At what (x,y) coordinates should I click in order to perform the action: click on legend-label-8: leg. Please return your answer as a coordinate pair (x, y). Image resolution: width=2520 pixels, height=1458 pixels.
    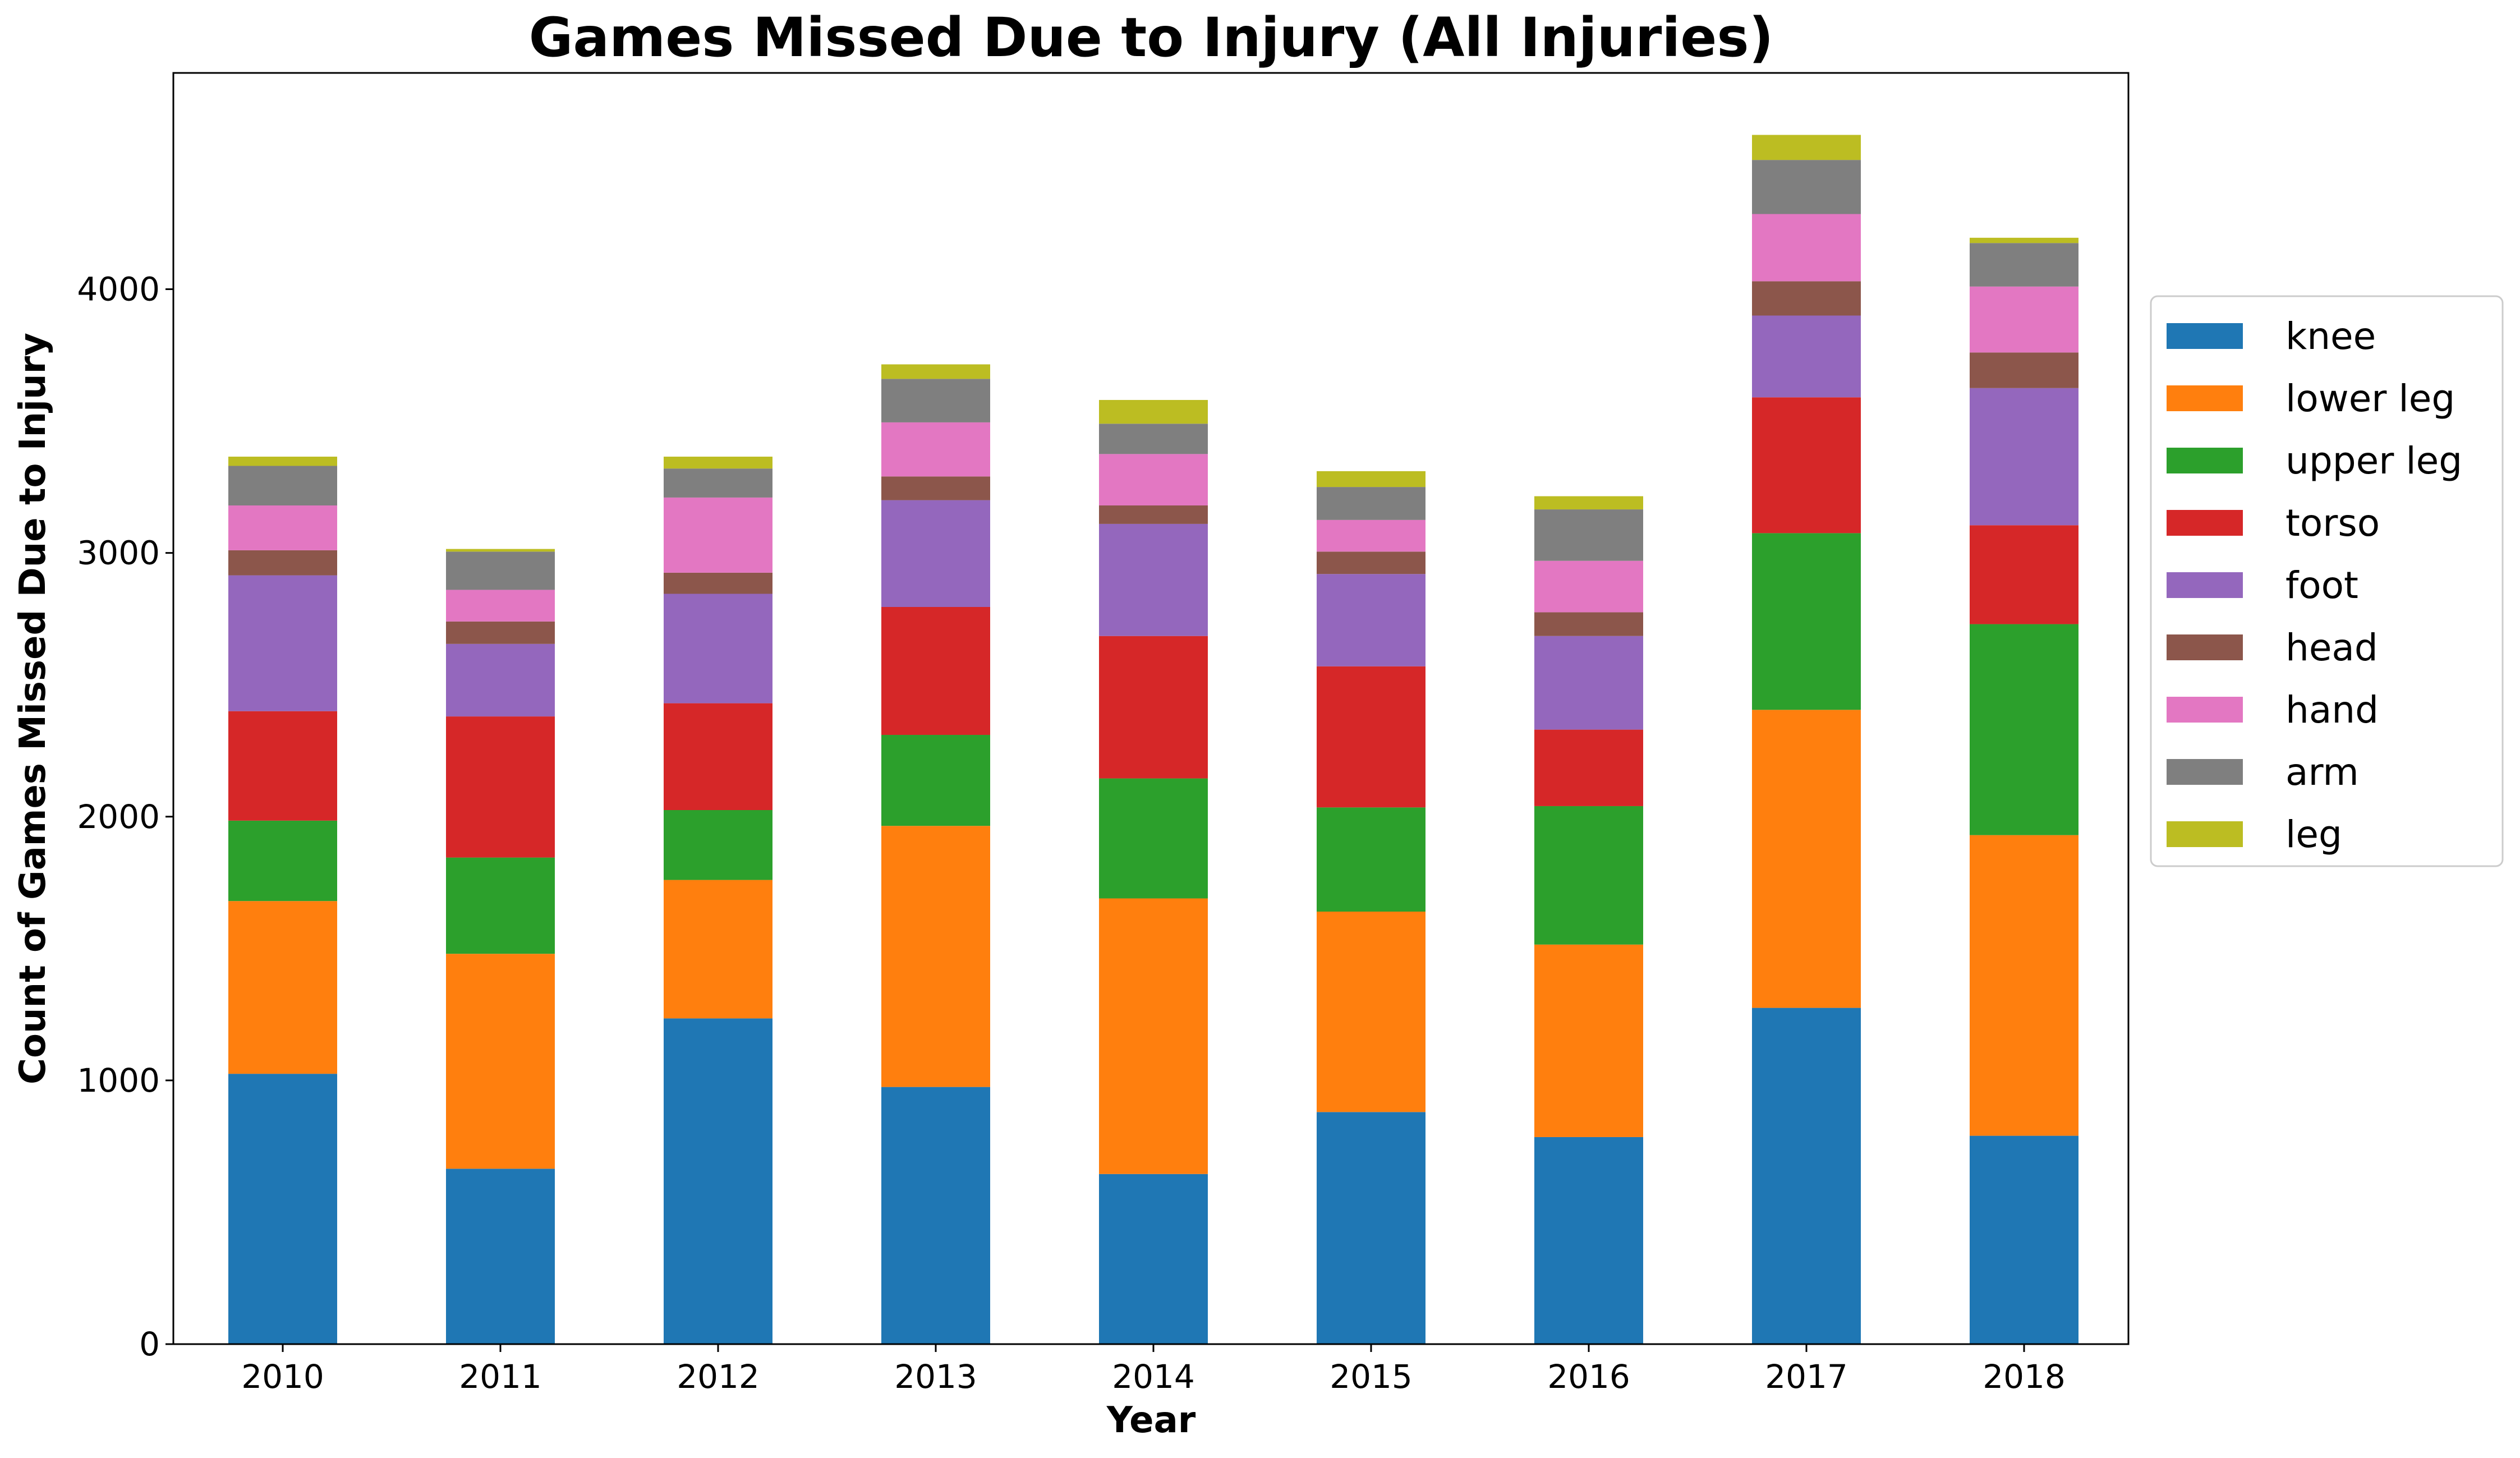
    Looking at the image, I should click on (2314, 834).